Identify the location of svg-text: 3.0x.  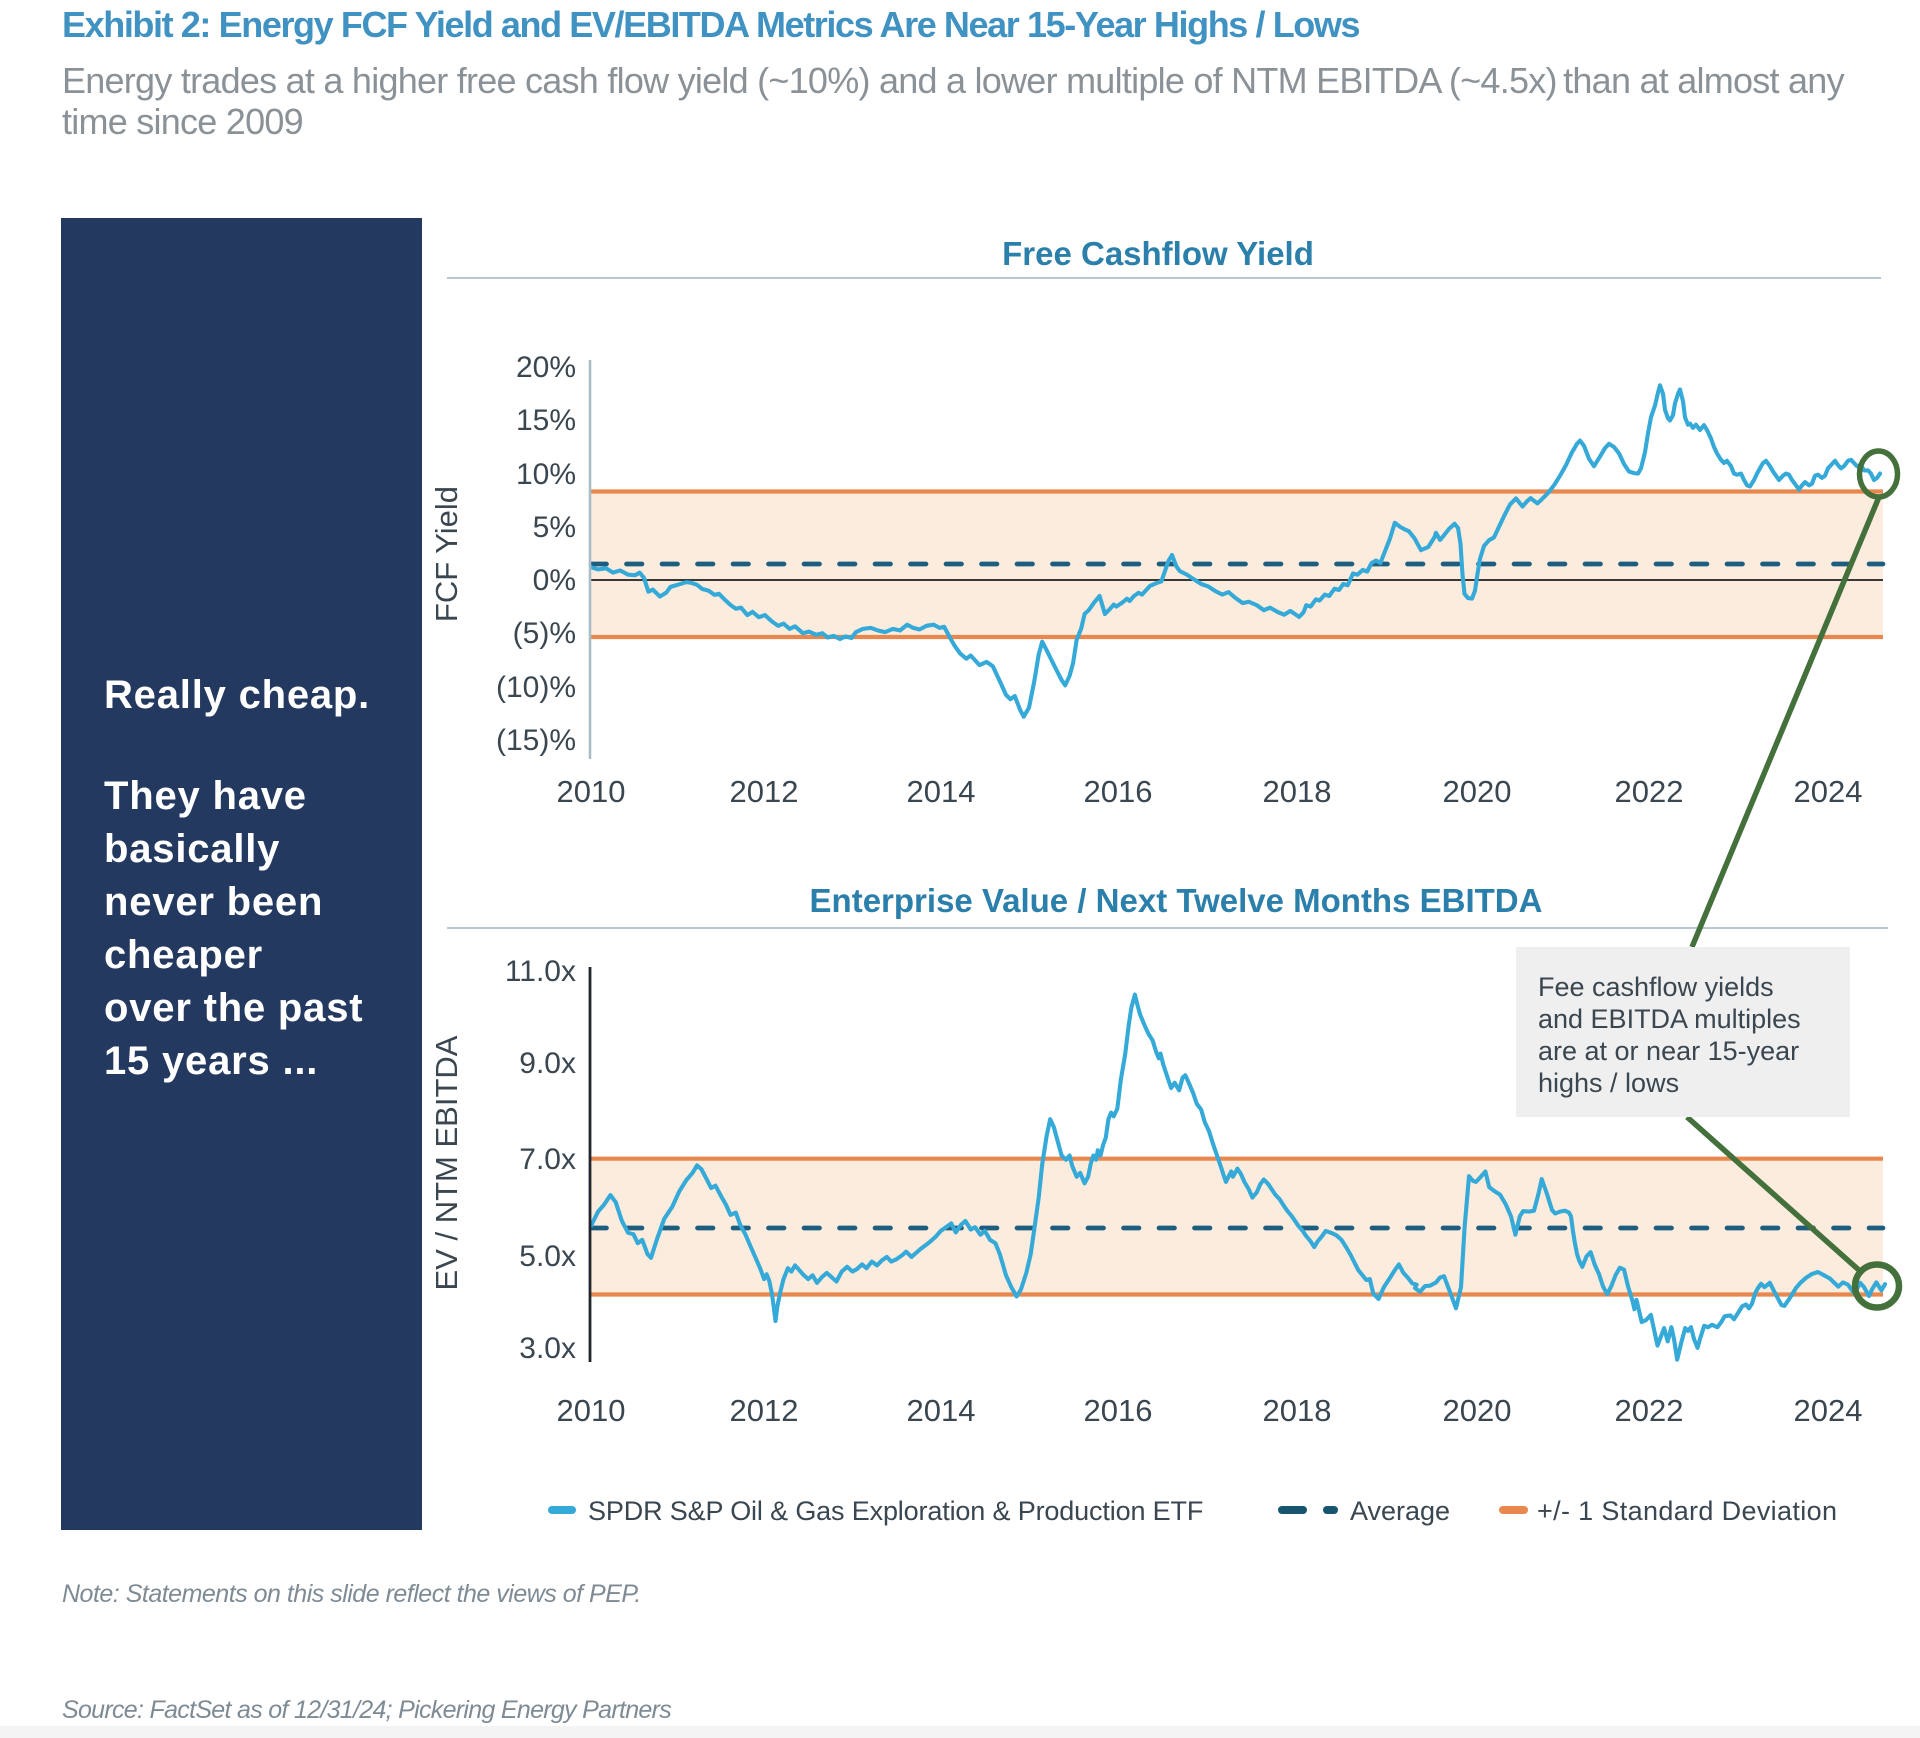
(547, 1348).